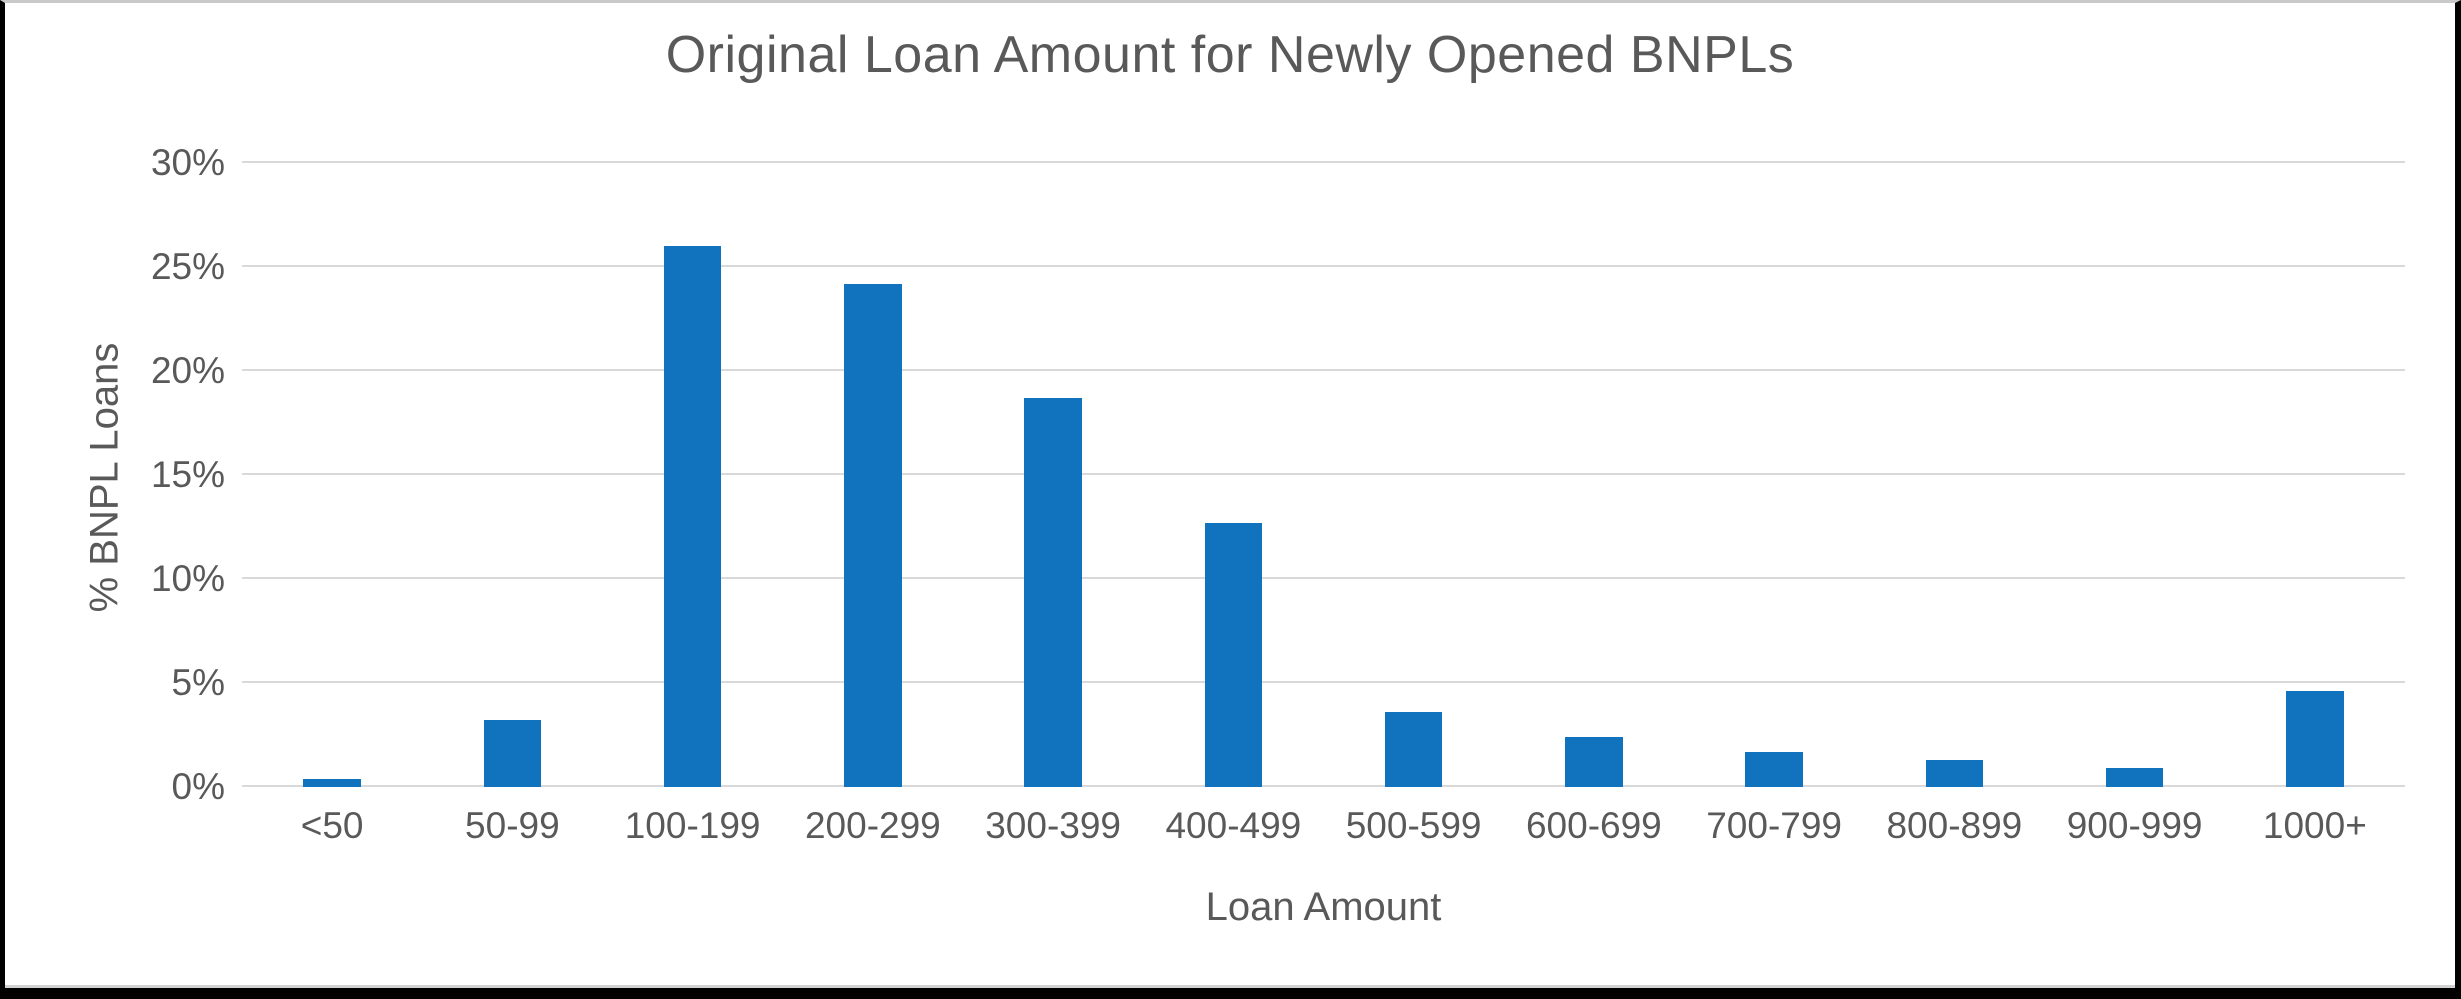 The height and width of the screenshot is (999, 2461). I want to click on gridline-5%, so click(1323, 682).